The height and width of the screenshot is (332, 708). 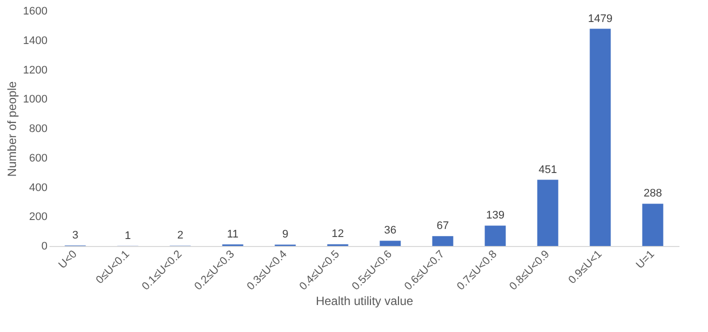 What do you see at coordinates (365, 301) in the screenshot?
I see `x-axis-title: Health utility value` at bounding box center [365, 301].